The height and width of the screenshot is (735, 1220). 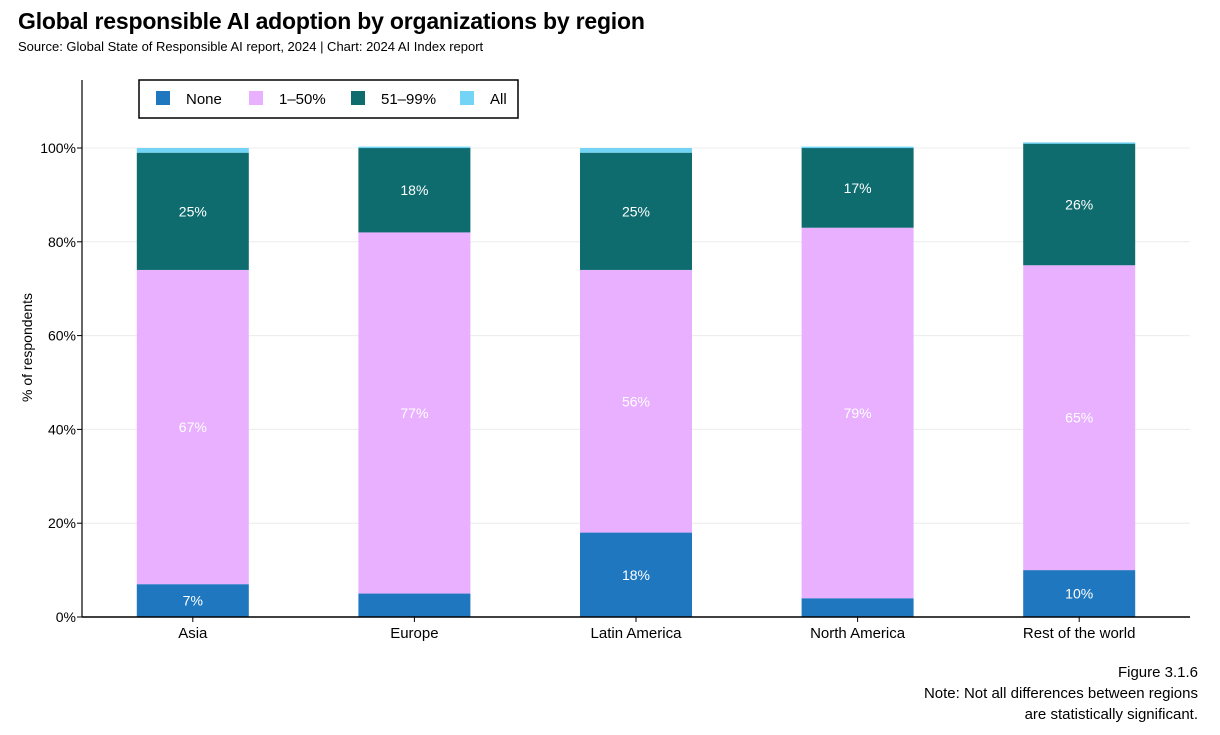 I want to click on data-label: 10%, so click(x=1079, y=594).